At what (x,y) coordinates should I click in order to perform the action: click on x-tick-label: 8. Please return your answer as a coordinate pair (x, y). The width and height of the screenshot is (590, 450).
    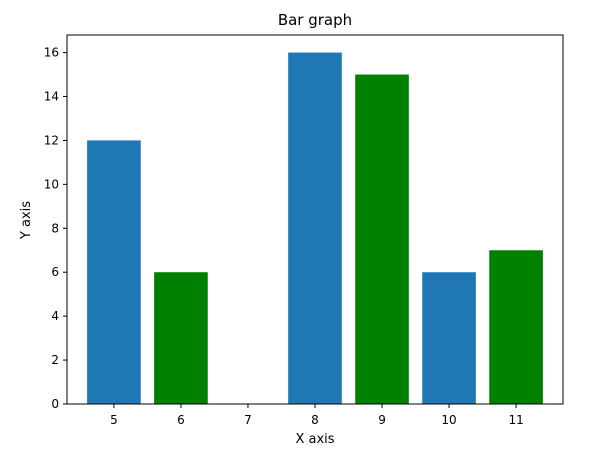
    Looking at the image, I should click on (315, 420).